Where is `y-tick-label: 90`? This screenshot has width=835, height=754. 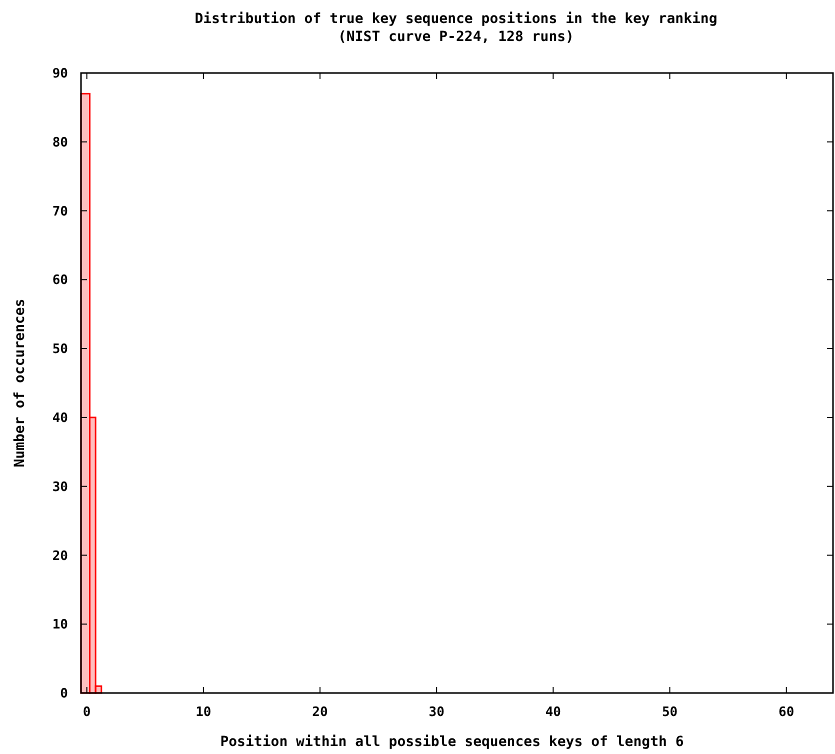
y-tick-label: 90 is located at coordinates (60, 74).